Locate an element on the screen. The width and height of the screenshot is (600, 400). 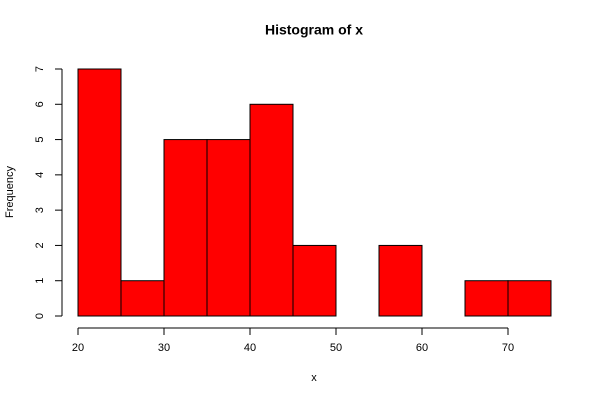
x-tick-label: 50 is located at coordinates (336, 348).